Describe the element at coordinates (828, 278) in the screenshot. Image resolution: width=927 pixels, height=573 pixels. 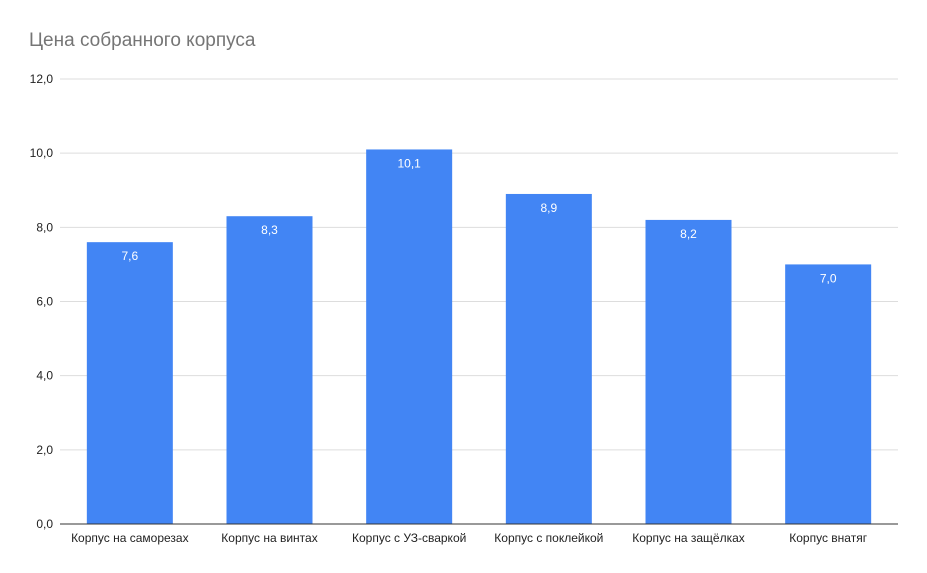
I see `data-label: 7,0` at that location.